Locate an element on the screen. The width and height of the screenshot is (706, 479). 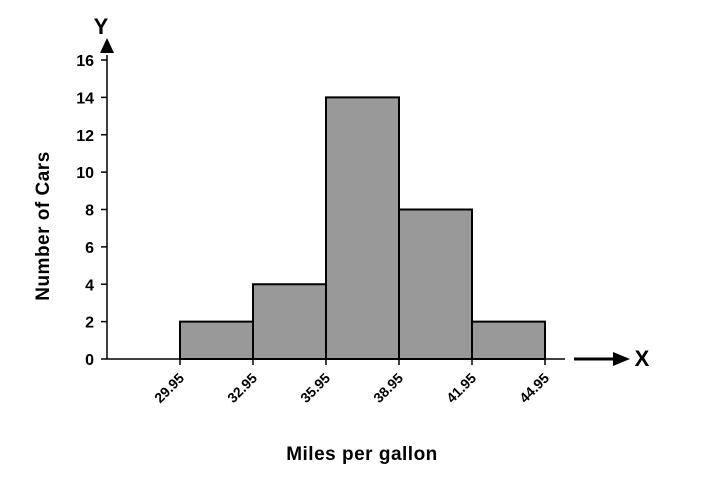
y-tick-label-8: 16 is located at coordinates (85, 61).